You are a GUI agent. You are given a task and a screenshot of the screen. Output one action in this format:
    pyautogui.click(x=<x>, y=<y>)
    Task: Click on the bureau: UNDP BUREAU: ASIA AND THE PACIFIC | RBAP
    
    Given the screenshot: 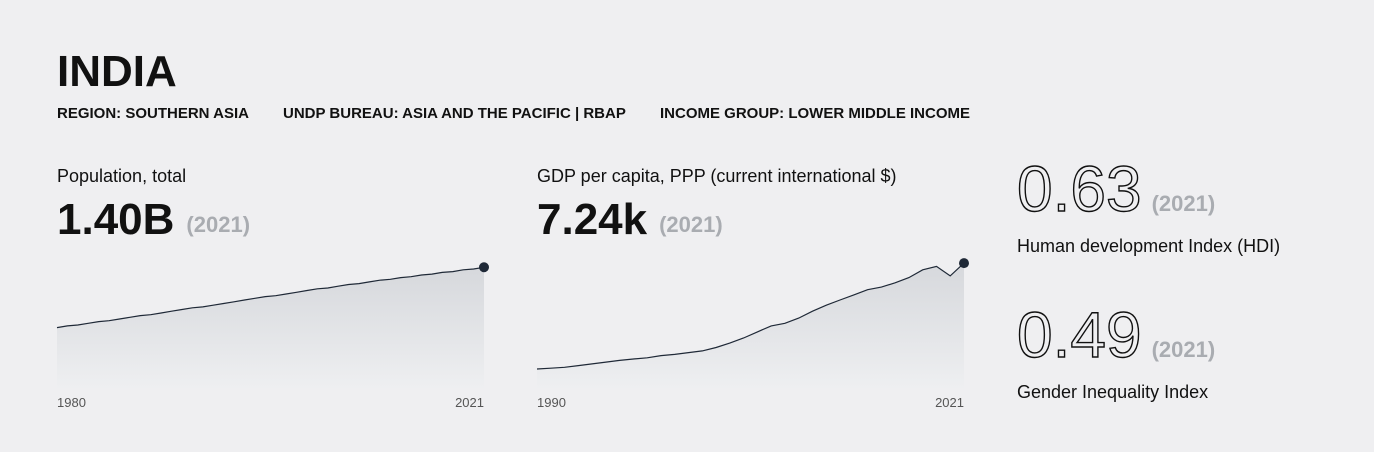 What is the action you would take?
    pyautogui.click(x=454, y=113)
    